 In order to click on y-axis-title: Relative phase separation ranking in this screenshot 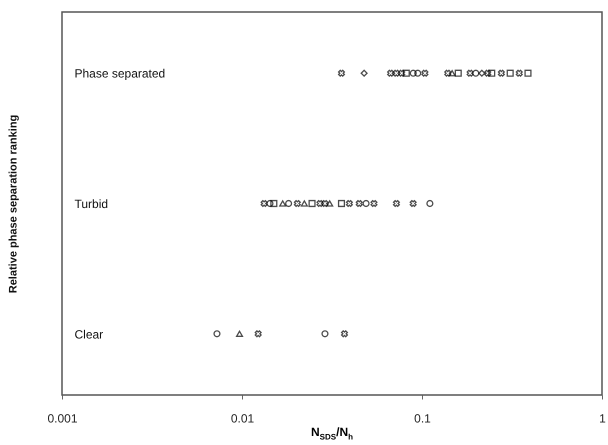, I will do `click(14, 204)`.